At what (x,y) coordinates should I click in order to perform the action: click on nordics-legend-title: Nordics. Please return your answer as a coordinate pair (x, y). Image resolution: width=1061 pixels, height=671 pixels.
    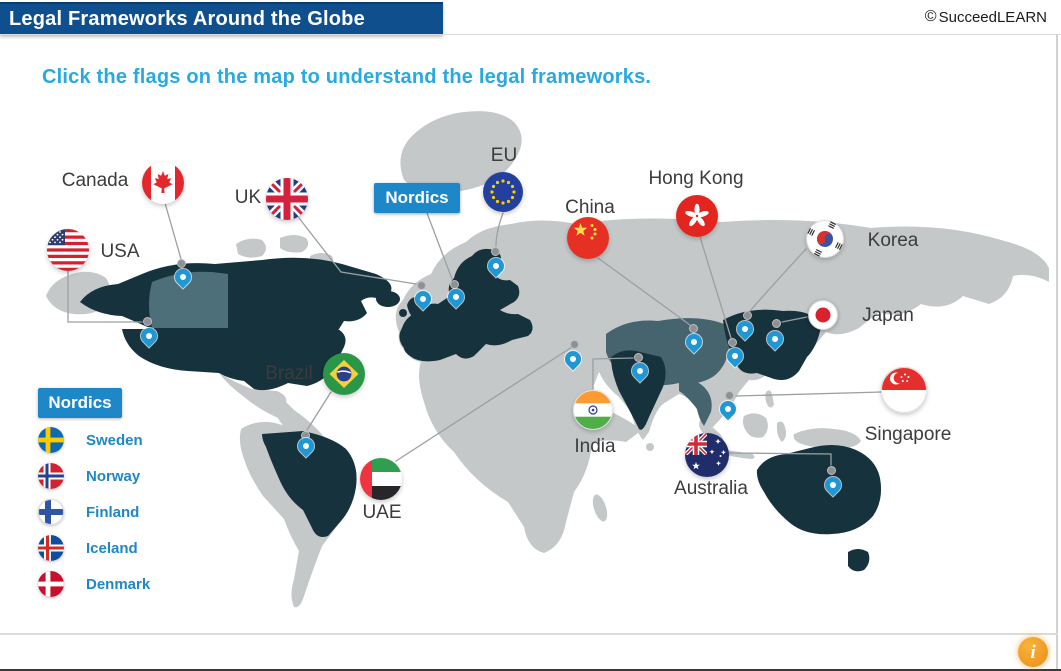
    Looking at the image, I should click on (80, 403).